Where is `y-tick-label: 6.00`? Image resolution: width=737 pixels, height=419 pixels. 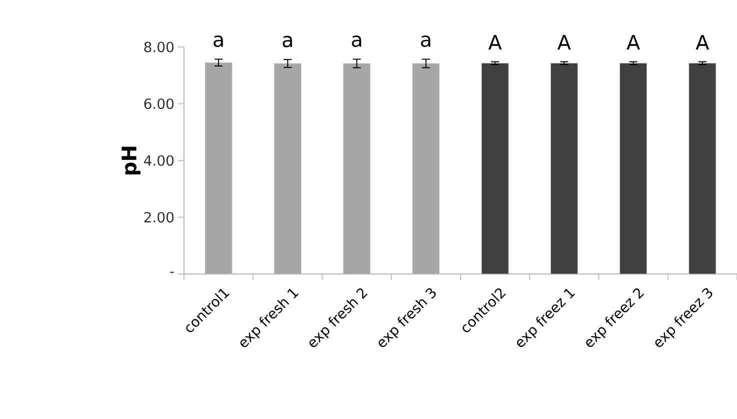
y-tick-label: 6.00 is located at coordinates (159, 104).